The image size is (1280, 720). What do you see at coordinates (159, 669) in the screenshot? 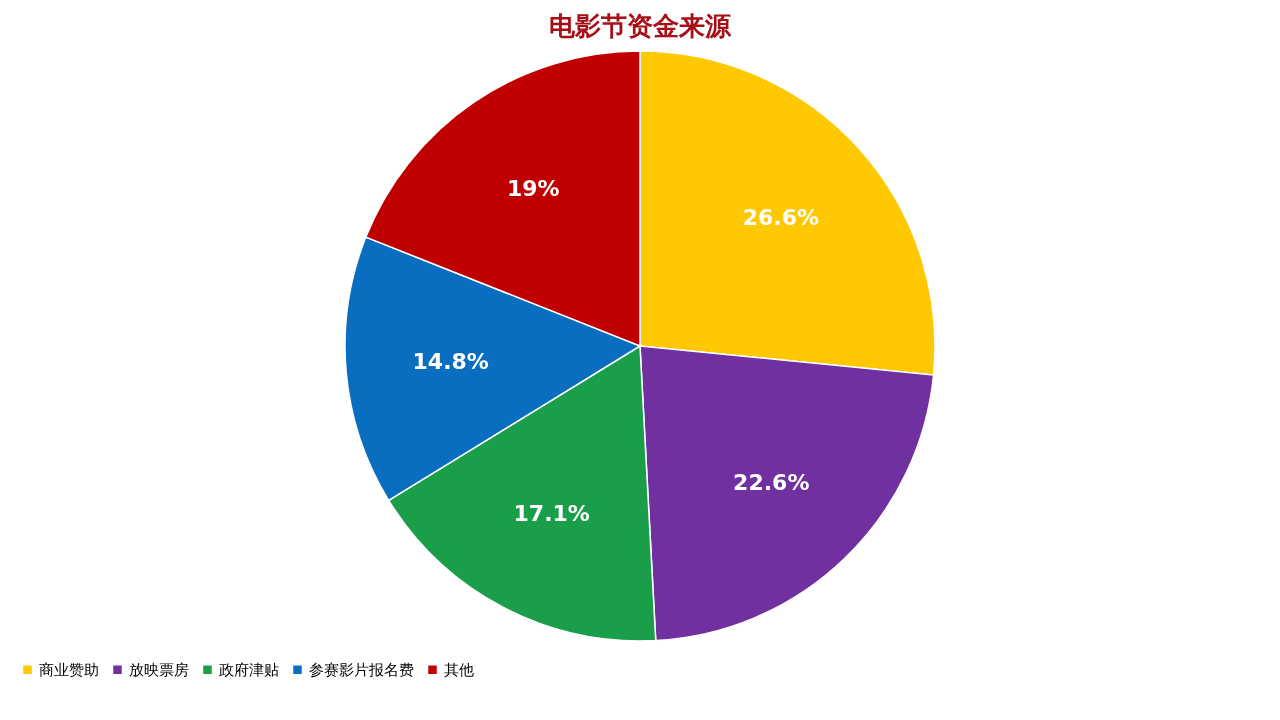
I see `legend-label: 放映票房` at bounding box center [159, 669].